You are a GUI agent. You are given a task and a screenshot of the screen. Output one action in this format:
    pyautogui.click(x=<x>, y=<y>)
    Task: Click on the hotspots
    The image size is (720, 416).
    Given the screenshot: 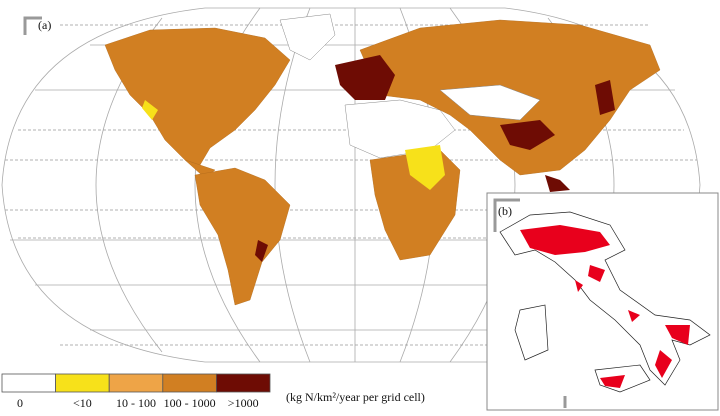 What is the action you would take?
    pyautogui.click(x=605, y=306)
    